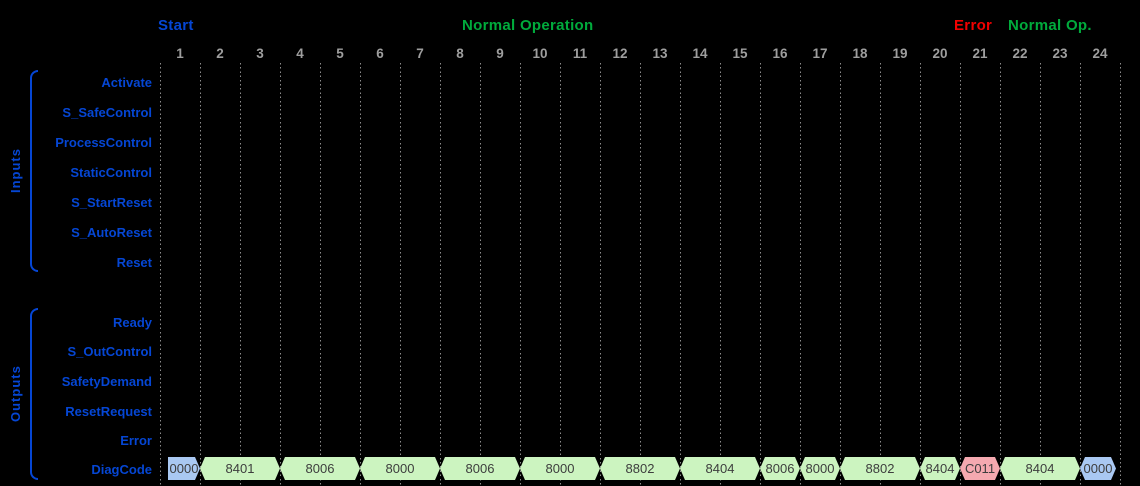 Image resolution: width=1140 pixels, height=486 pixels. I want to click on tick-label: 1, so click(180, 53).